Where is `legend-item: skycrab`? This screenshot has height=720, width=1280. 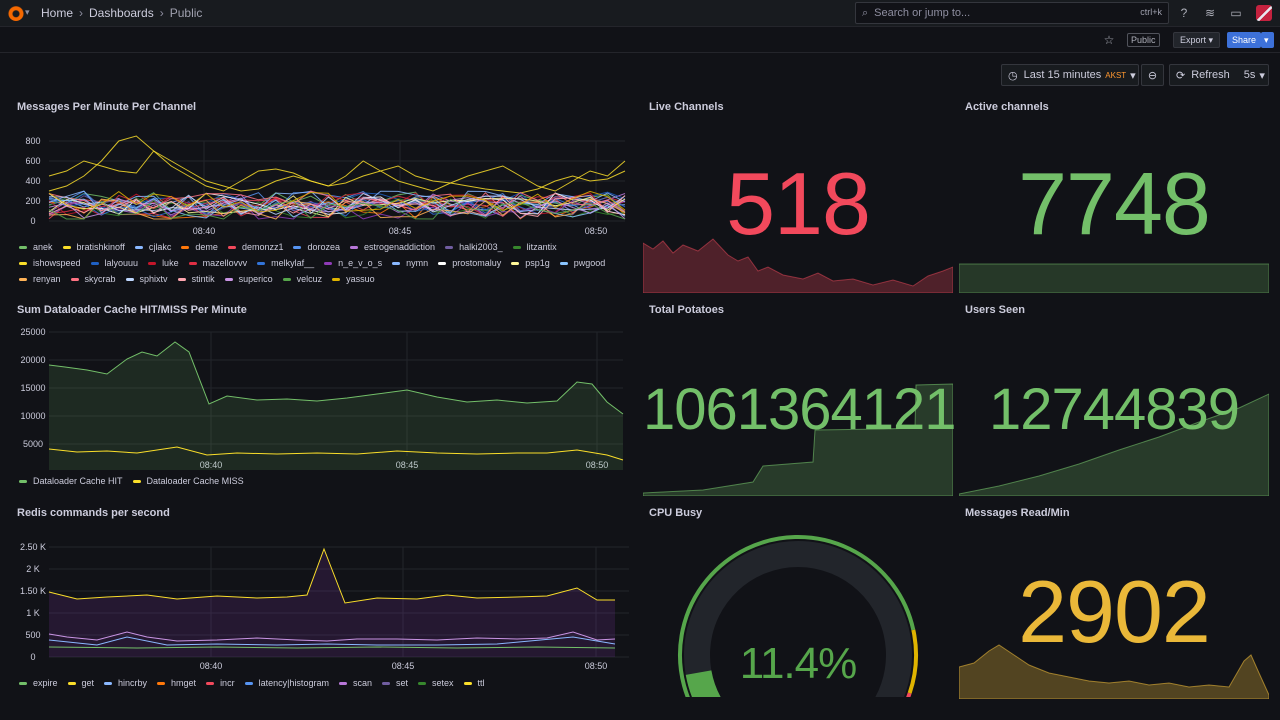 legend-item: skycrab is located at coordinates (93, 279).